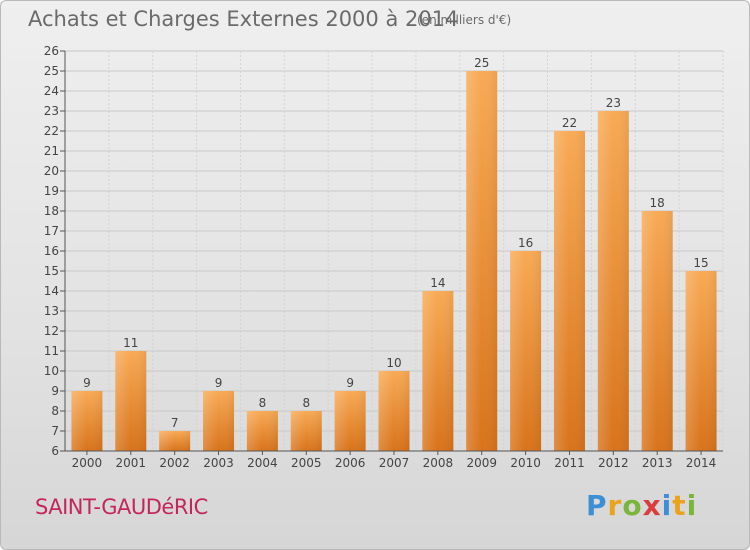  What do you see at coordinates (51, 111) in the screenshot?
I see `y-tick-label: 23` at bounding box center [51, 111].